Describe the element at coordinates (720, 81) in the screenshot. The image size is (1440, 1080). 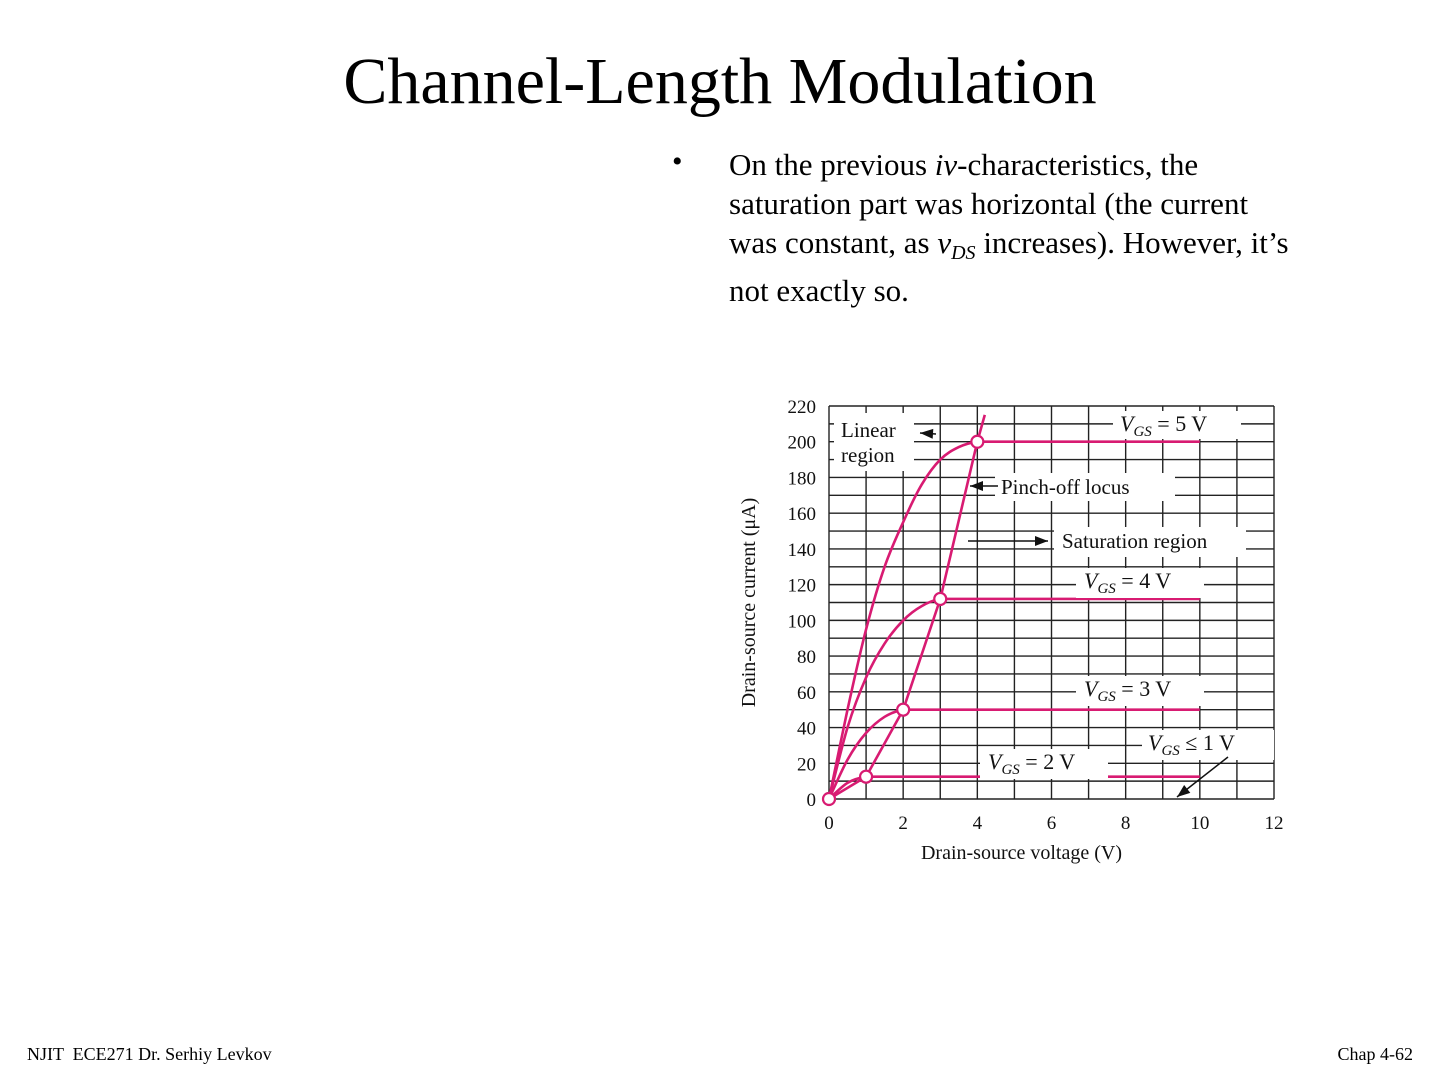
I see `slide-title: Channel-Length Modulation` at that location.